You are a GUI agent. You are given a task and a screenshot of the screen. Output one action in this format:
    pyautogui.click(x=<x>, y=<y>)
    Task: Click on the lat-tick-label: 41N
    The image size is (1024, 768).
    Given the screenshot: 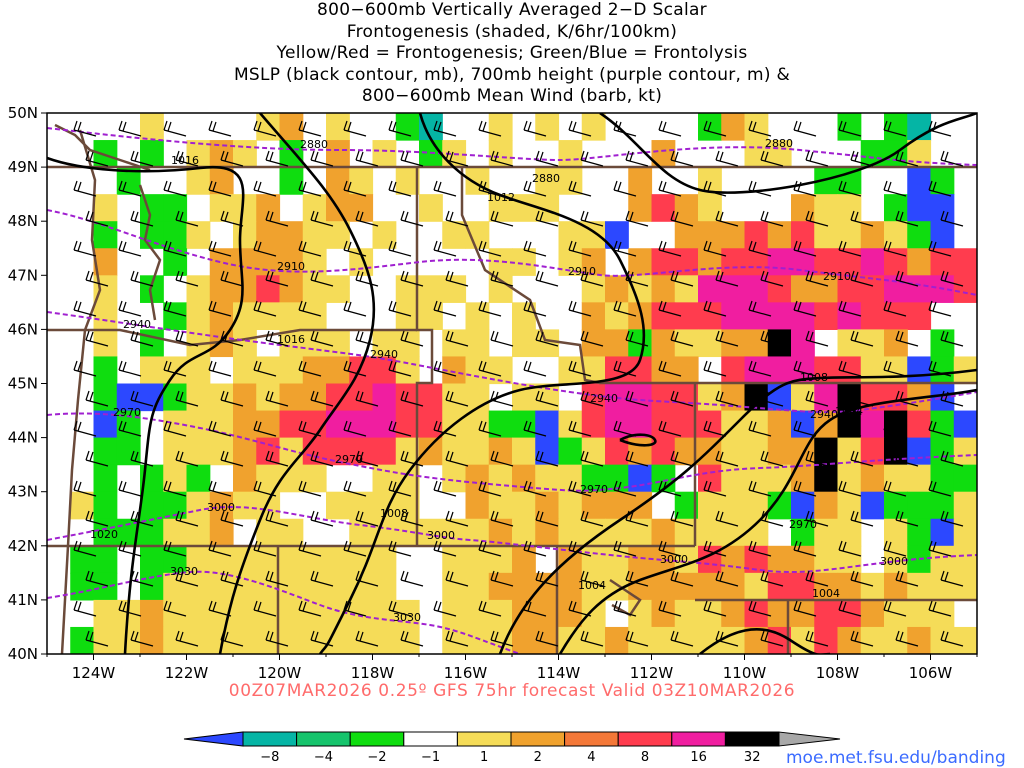 What is the action you would take?
    pyautogui.click(x=23, y=600)
    